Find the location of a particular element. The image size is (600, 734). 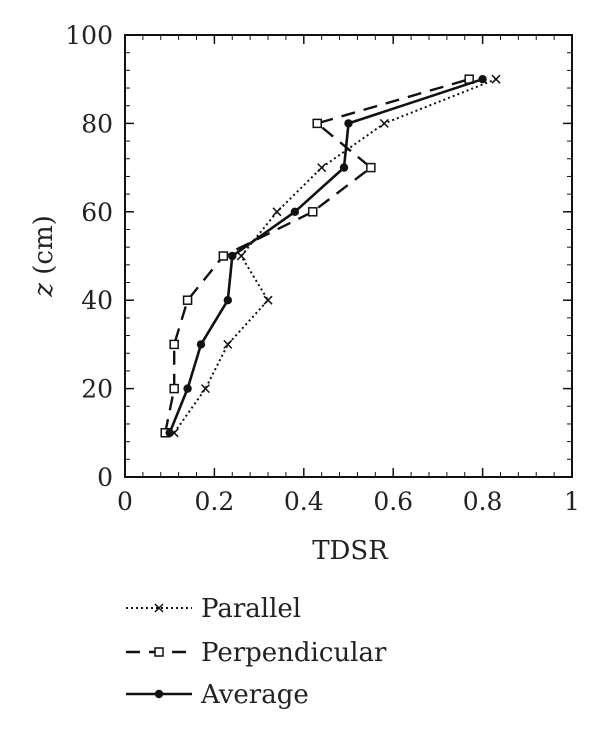

y-axis-label-unit: (cm) is located at coordinates (44, 249).